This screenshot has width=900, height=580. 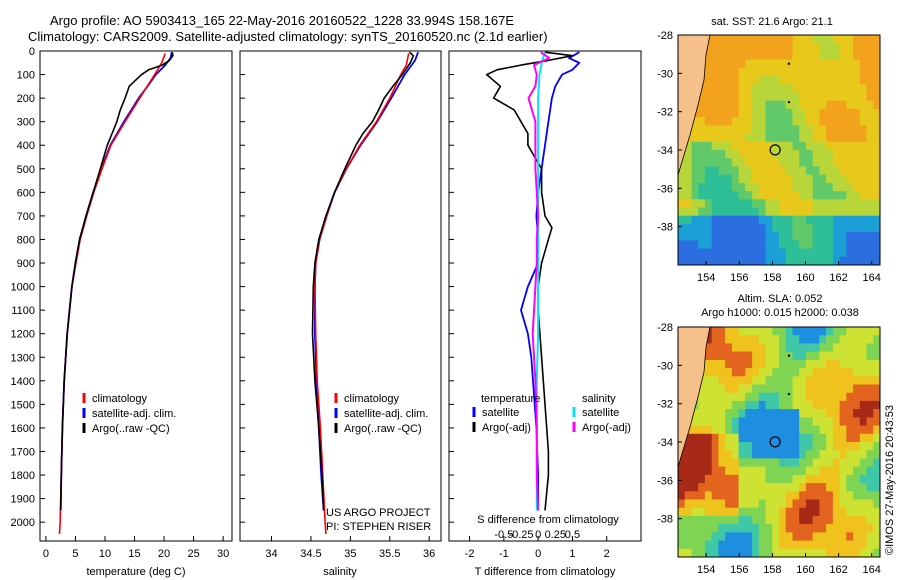 What do you see at coordinates (362, 293) in the screenshot?
I see `salinity-climatology-line` at bounding box center [362, 293].